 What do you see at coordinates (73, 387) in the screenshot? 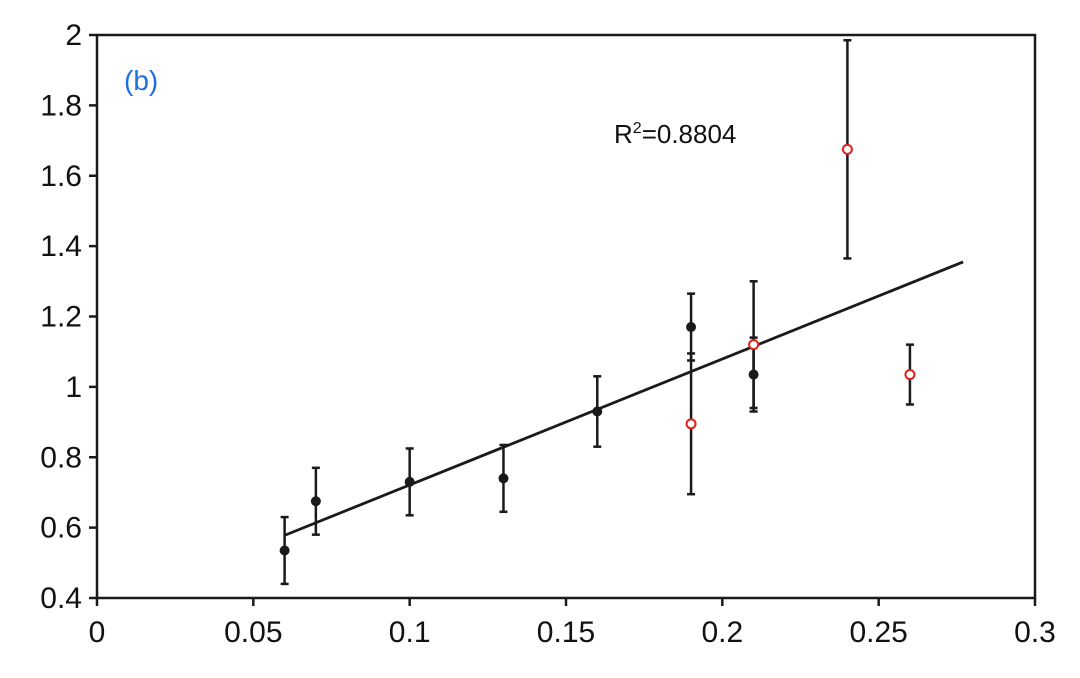
I see `y-tick-label-3: 1` at bounding box center [73, 387].